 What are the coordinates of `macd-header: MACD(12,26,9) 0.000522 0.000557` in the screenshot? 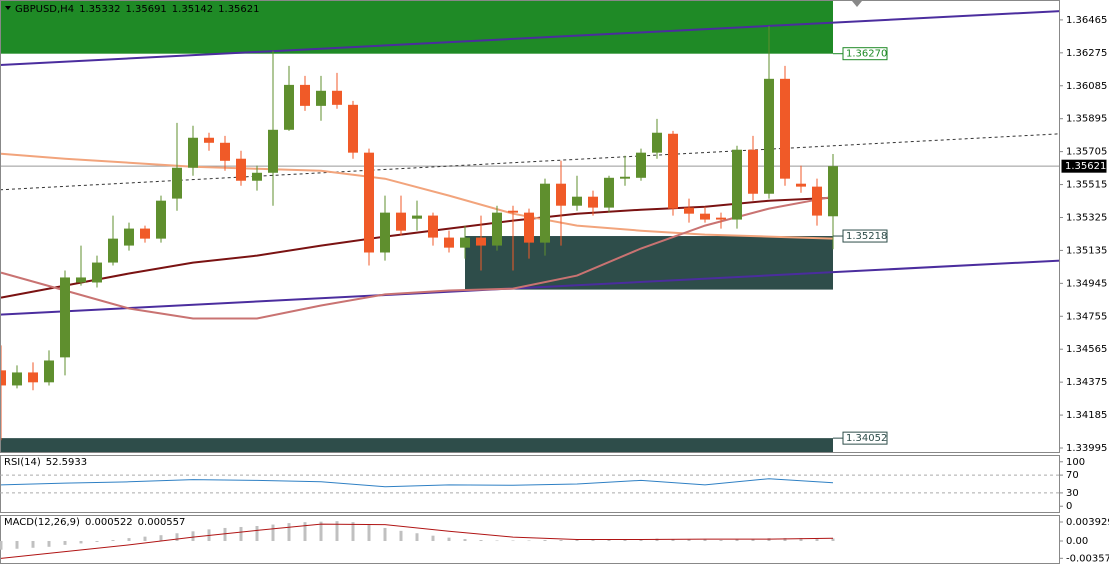 It's located at (94, 522).